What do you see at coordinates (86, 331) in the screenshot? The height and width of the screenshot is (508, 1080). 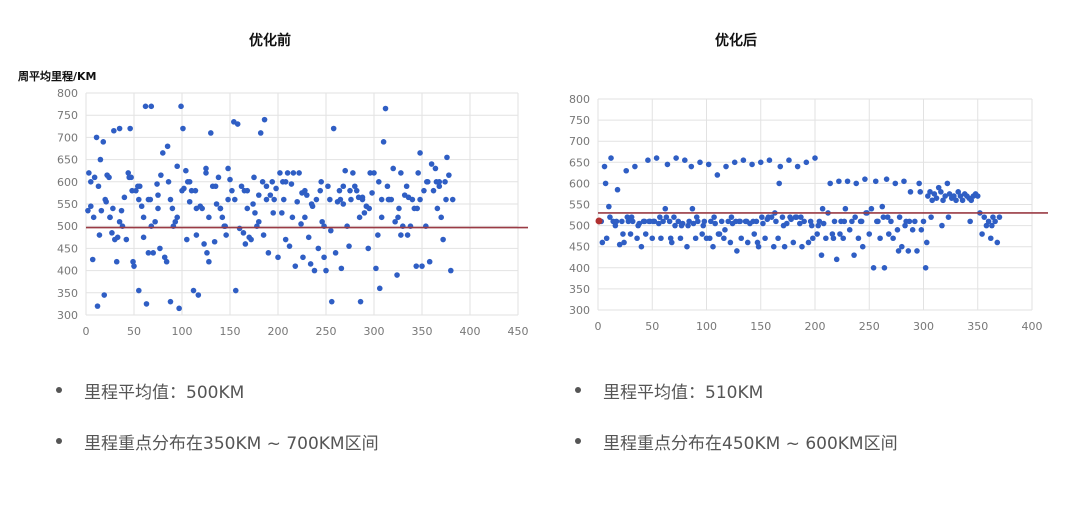 I see `x-tick-label: 0` at bounding box center [86, 331].